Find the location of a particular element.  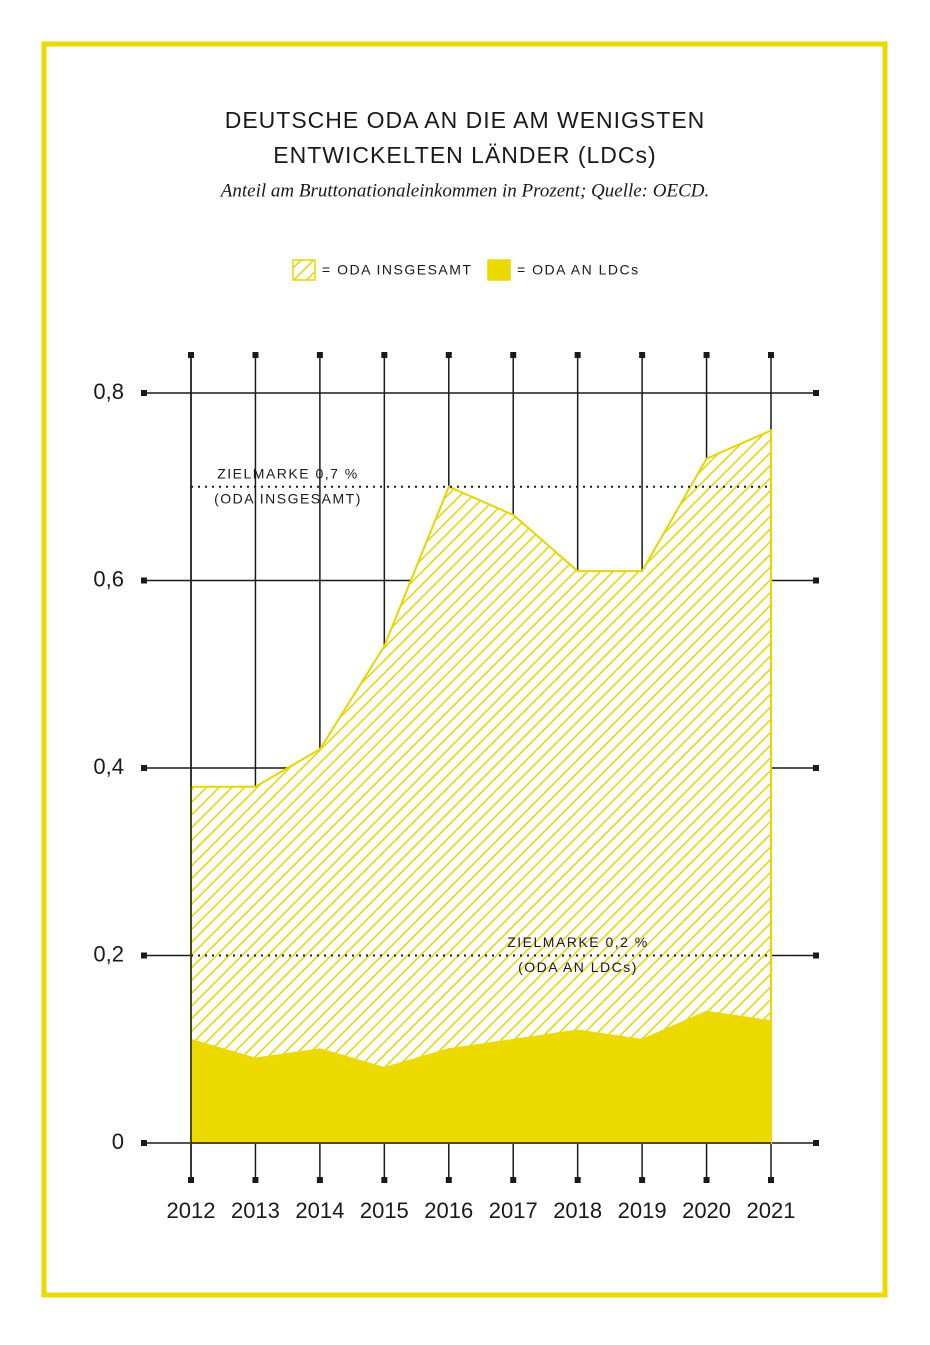

x-tick-label: 2017 is located at coordinates (513, 1210).